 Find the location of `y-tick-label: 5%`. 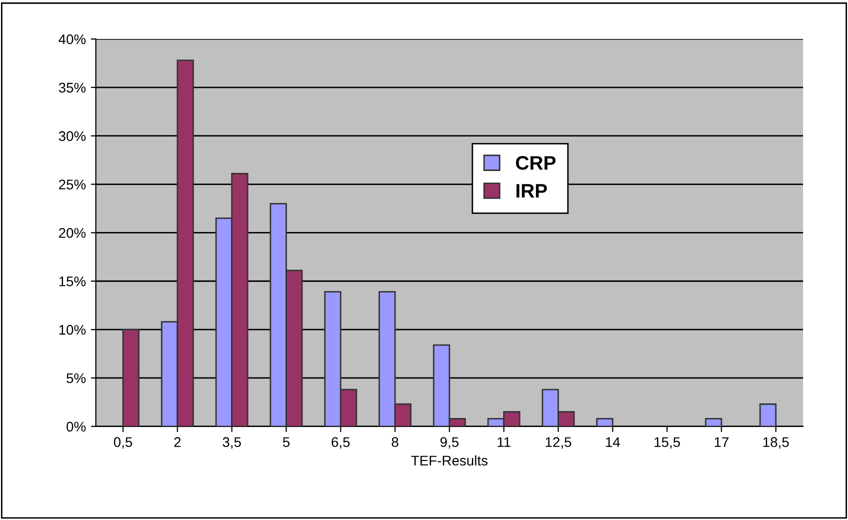

y-tick-label: 5% is located at coordinates (76, 378).